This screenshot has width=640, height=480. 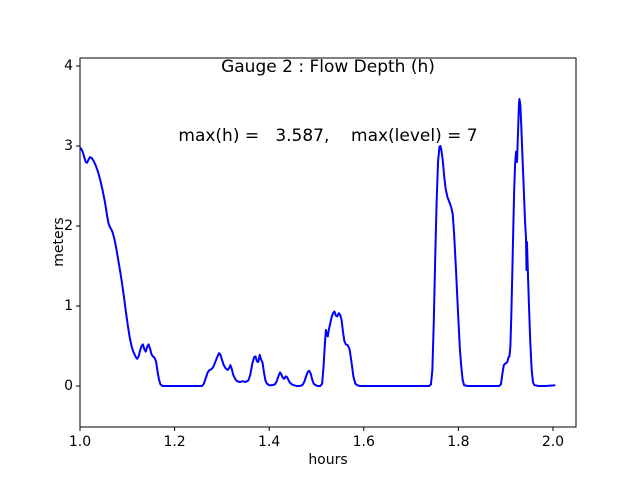 I want to click on x-tick-label: 1.4, so click(x=269, y=442).